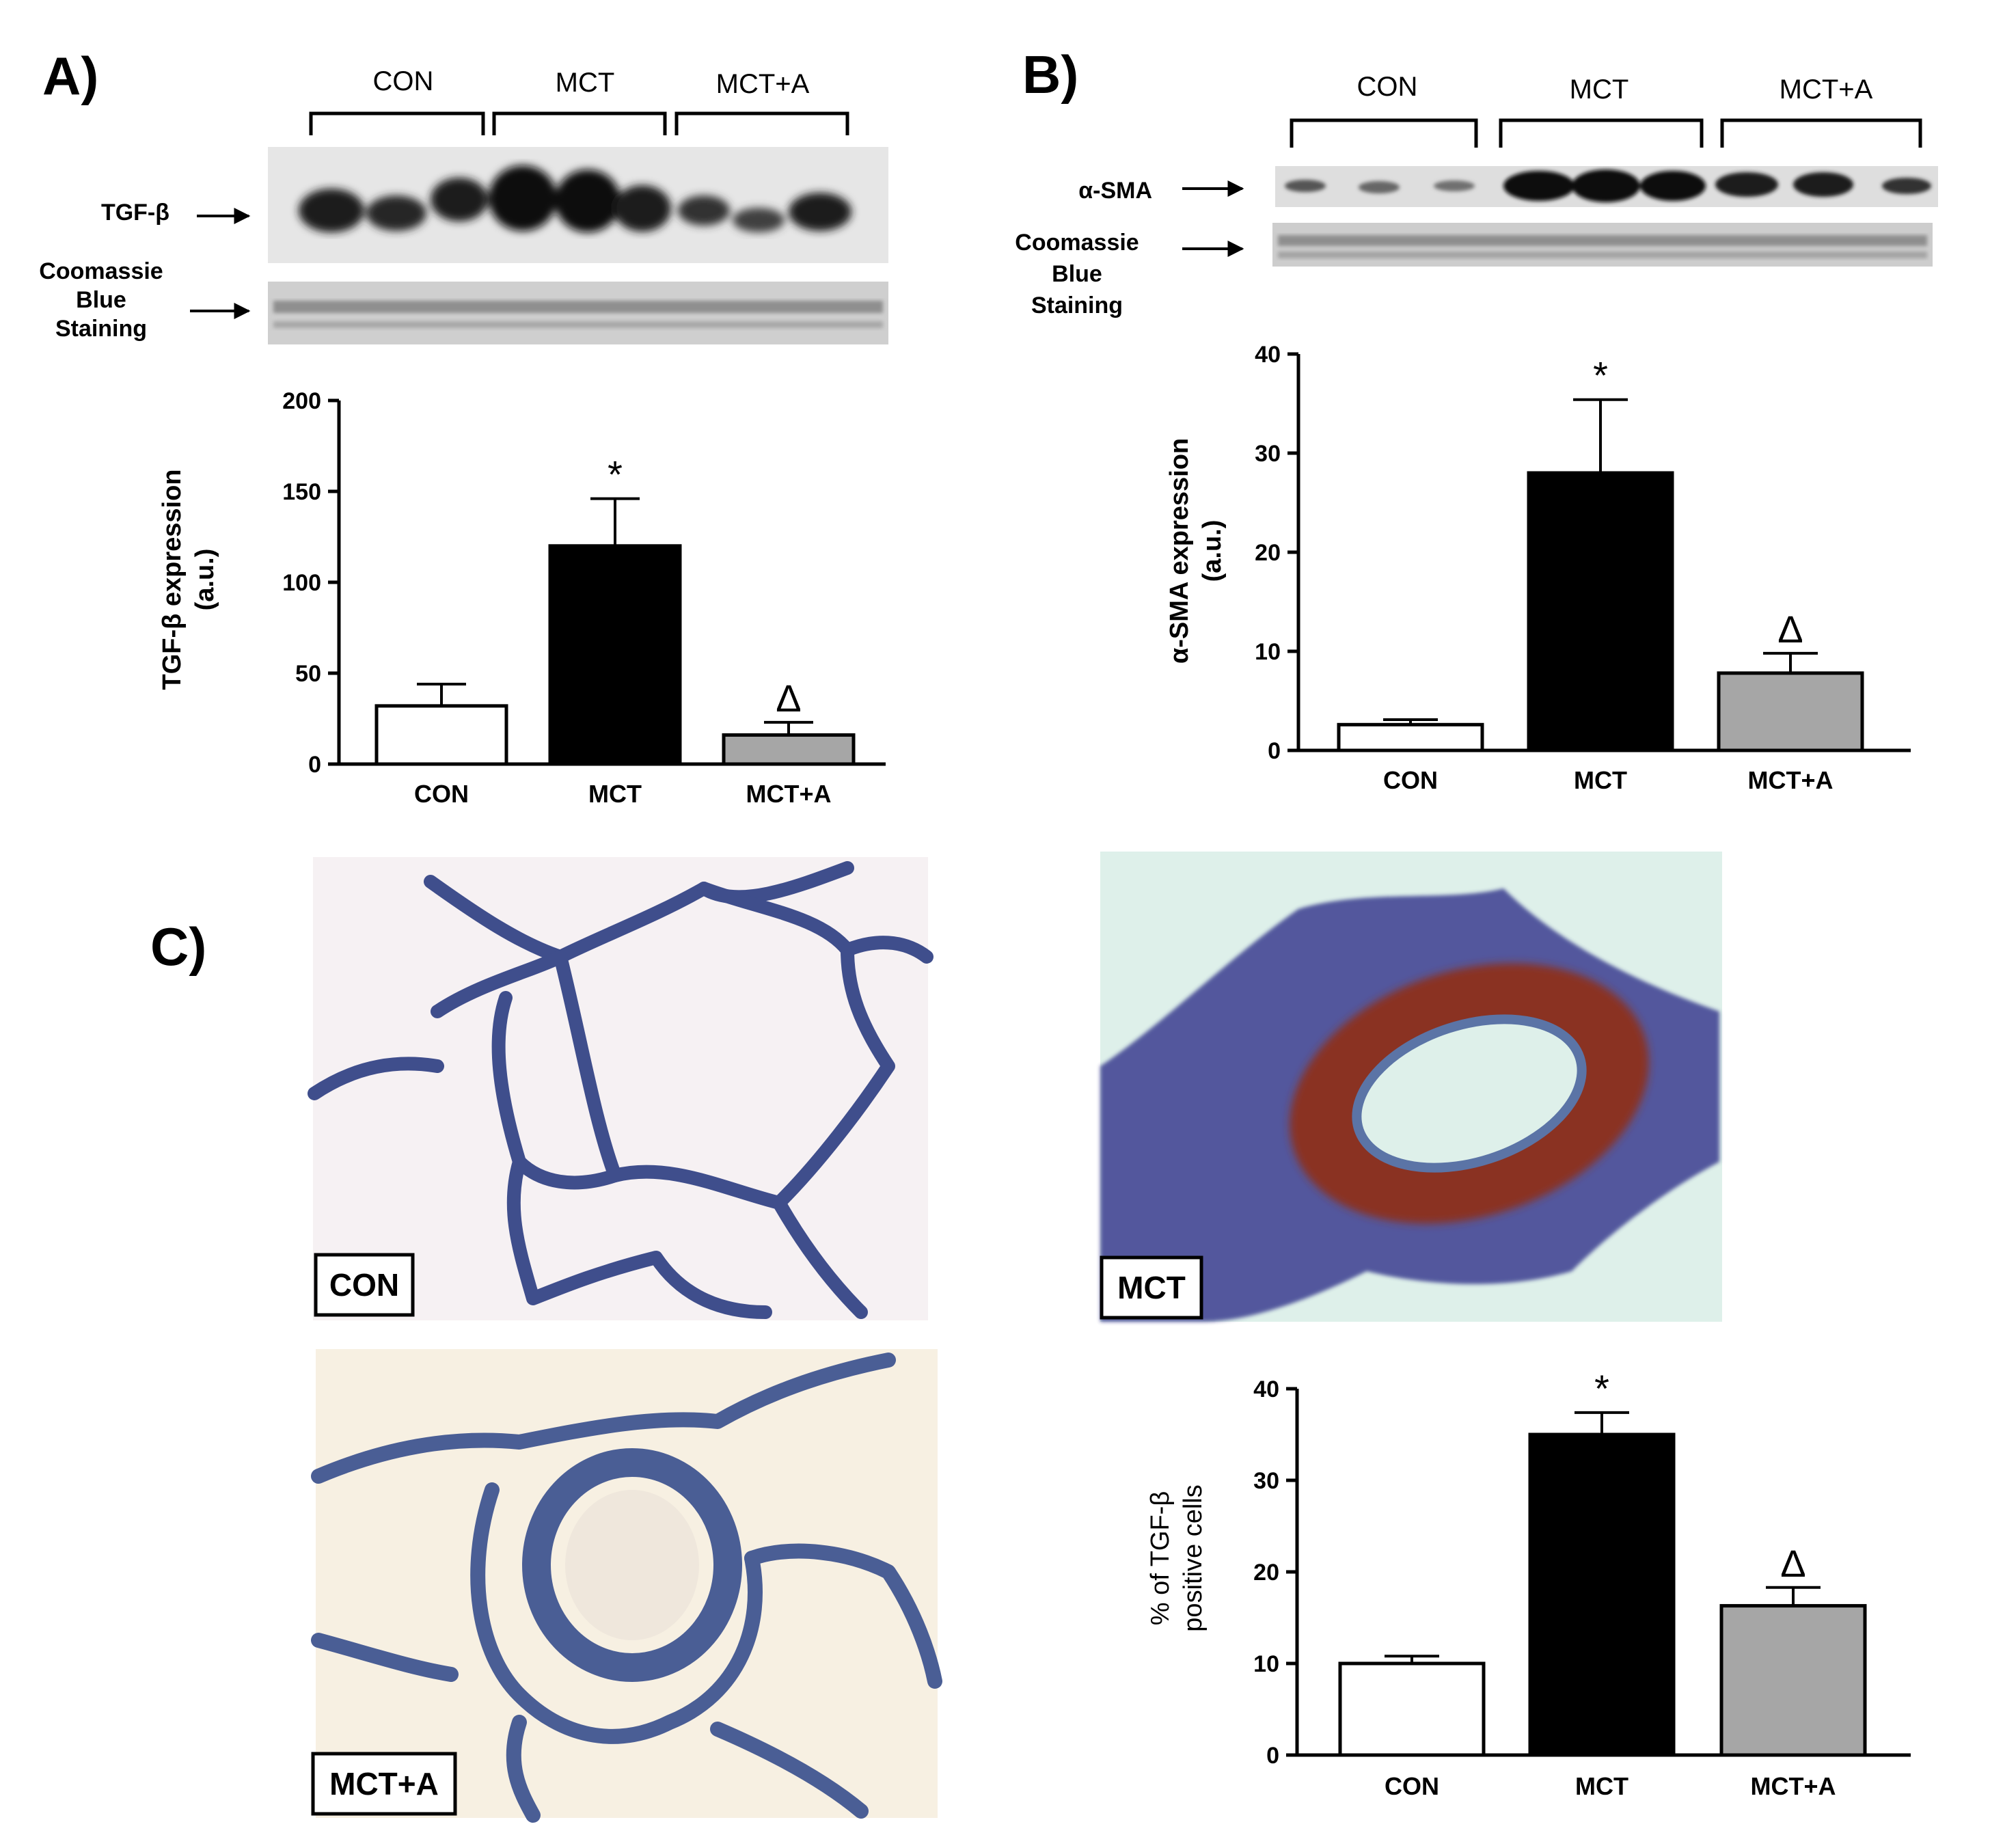 This screenshot has height=1848, width=1990. Describe the element at coordinates (1601, 780) in the screenshot. I see `chart-b-category-label-1: MCT` at that location.